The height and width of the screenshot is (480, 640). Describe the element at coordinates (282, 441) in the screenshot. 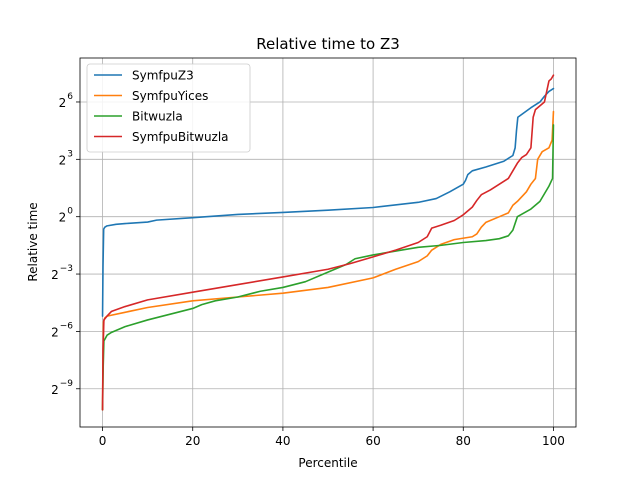

I see `x-tick-label: 40` at that location.